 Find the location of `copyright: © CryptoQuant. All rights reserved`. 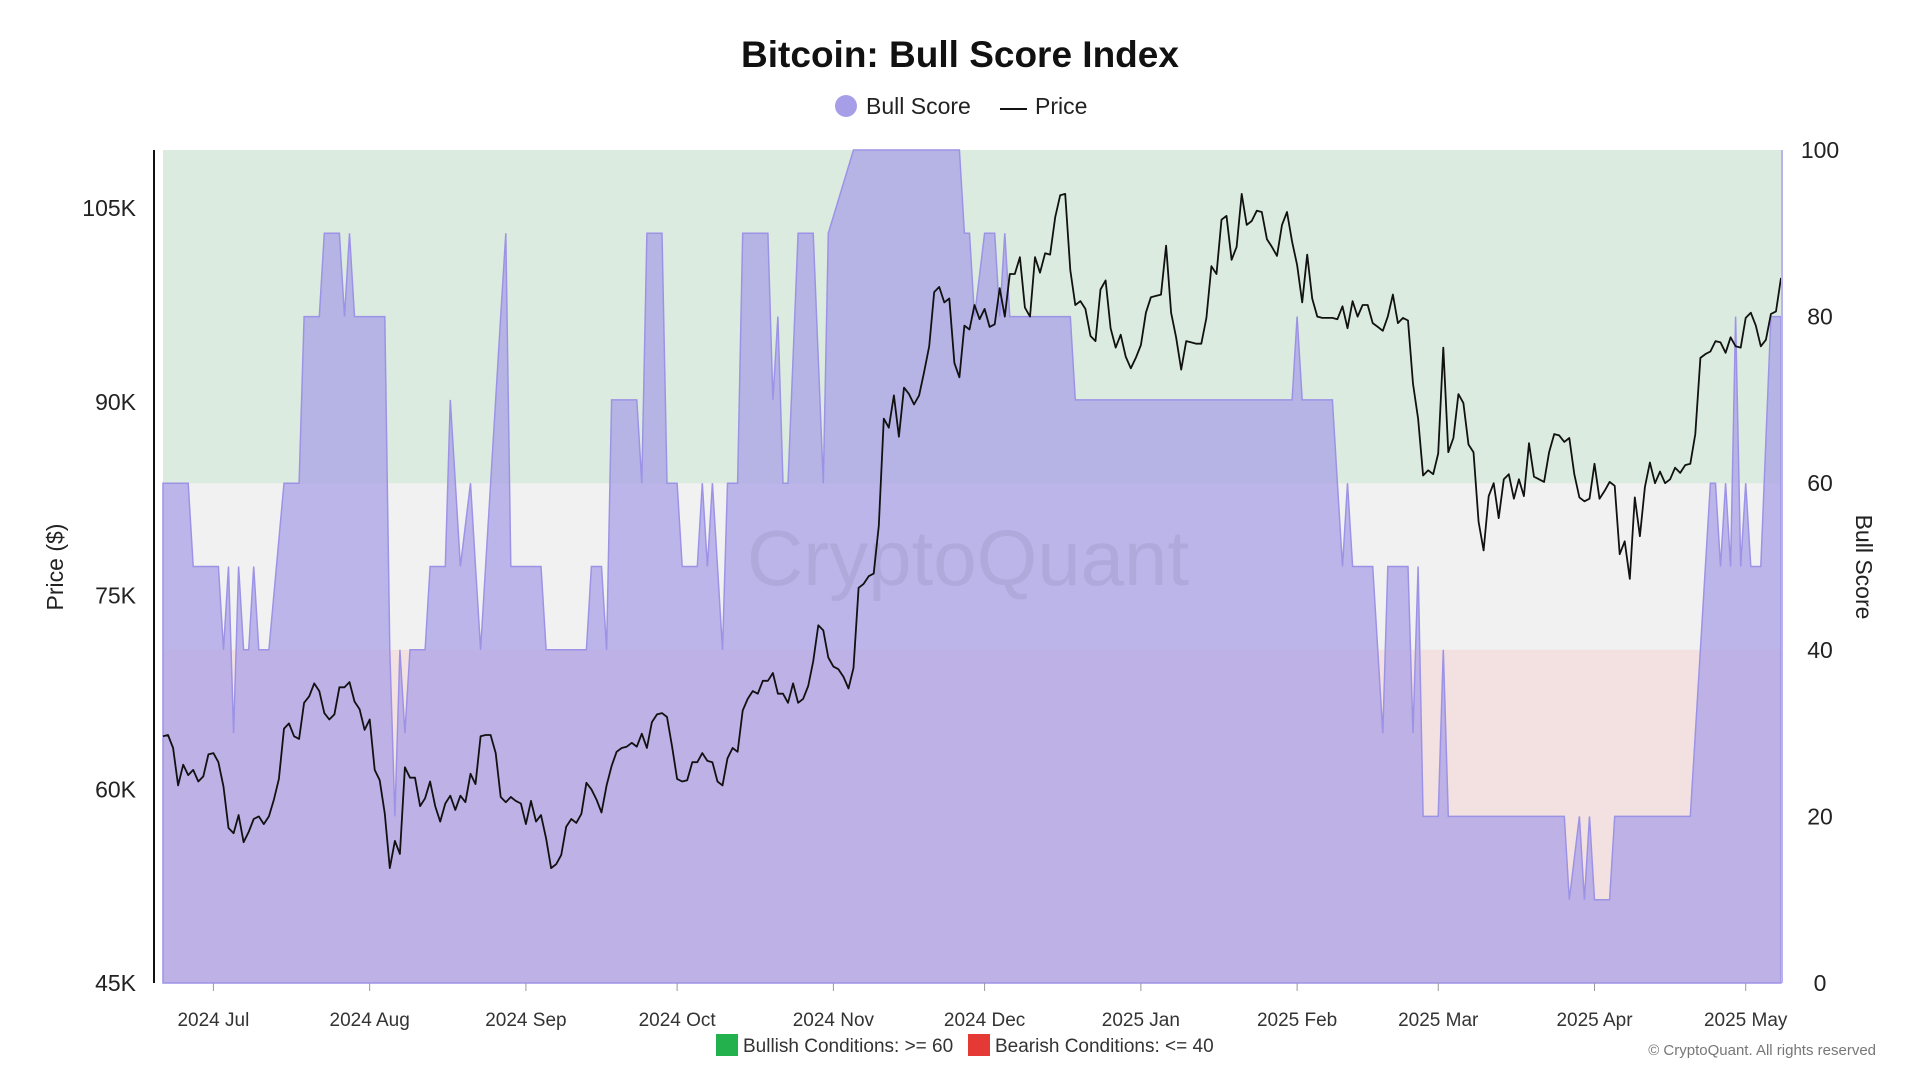

copyright: © CryptoQuant. All rights reserved is located at coordinates (1762, 1050).